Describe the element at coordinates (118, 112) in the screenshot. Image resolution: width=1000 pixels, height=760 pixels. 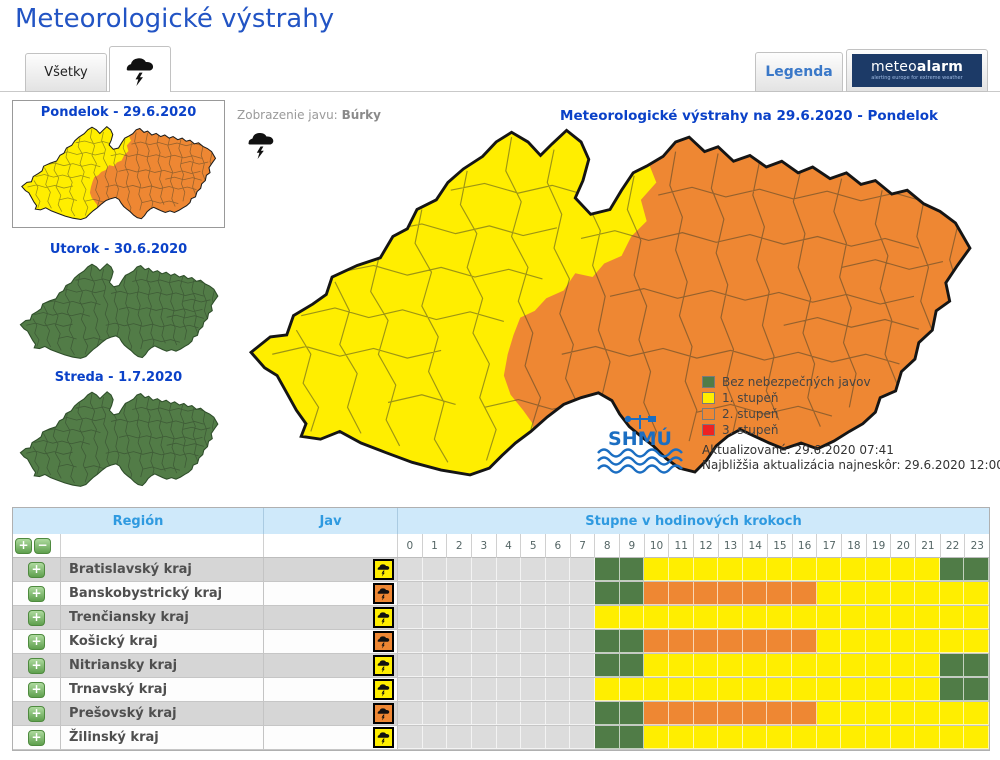
I see `day-map-monday-title: Pondelok - 29.6.2020` at that location.